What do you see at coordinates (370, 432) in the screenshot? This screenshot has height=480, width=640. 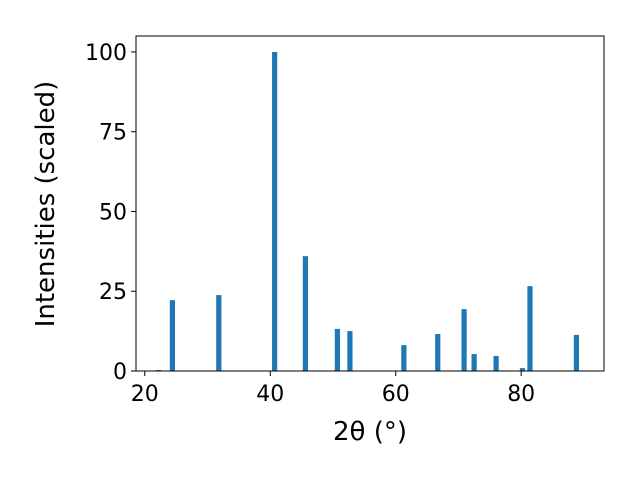 I see `x-axis-label: 2θ (°)` at bounding box center [370, 432].